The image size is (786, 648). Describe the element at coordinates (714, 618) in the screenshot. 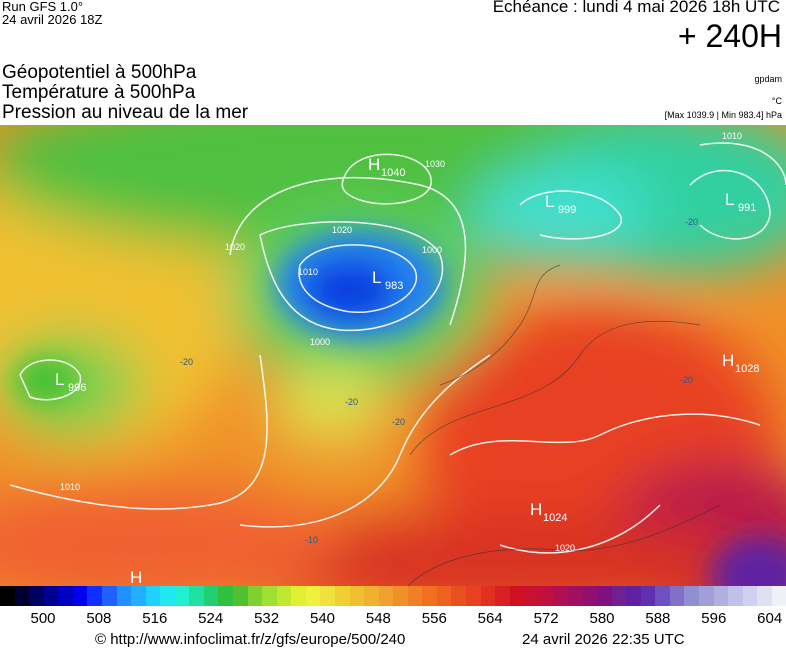

I see `scale-label: 596` at that location.